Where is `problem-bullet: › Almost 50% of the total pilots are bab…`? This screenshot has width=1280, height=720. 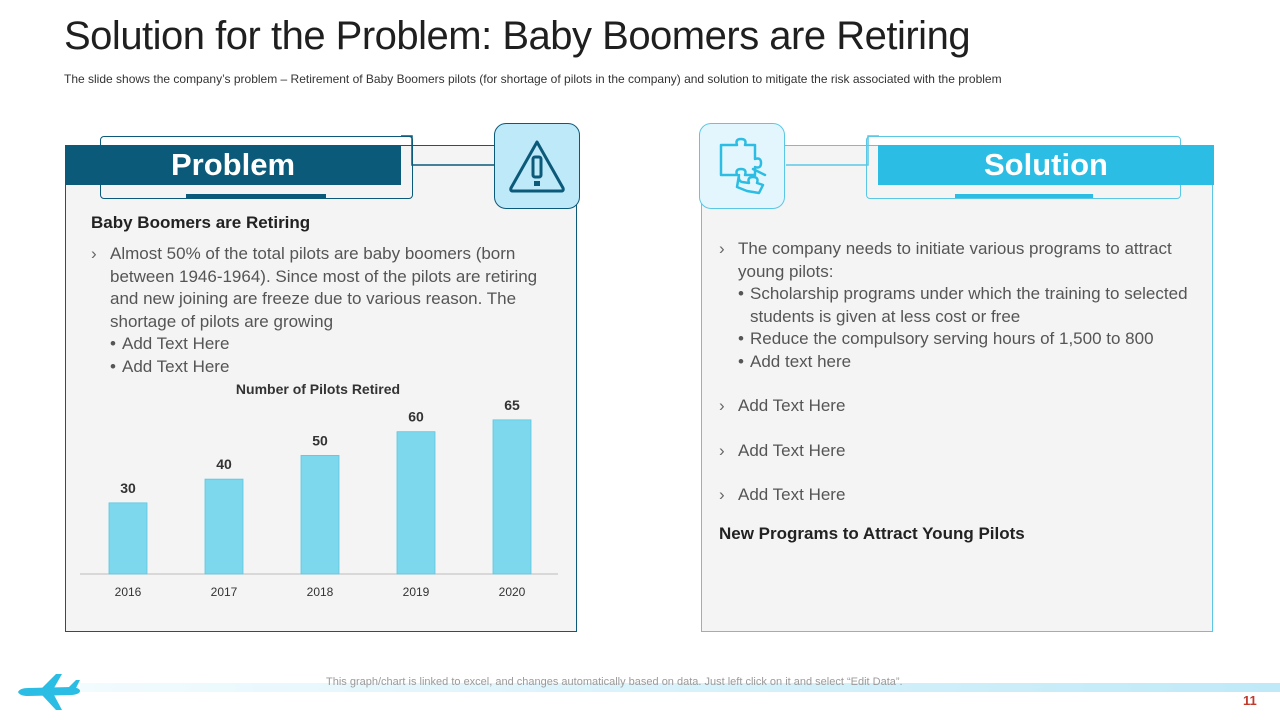 problem-bullet: › Almost 50% of the total pilots are bab… is located at coordinates (321, 288).